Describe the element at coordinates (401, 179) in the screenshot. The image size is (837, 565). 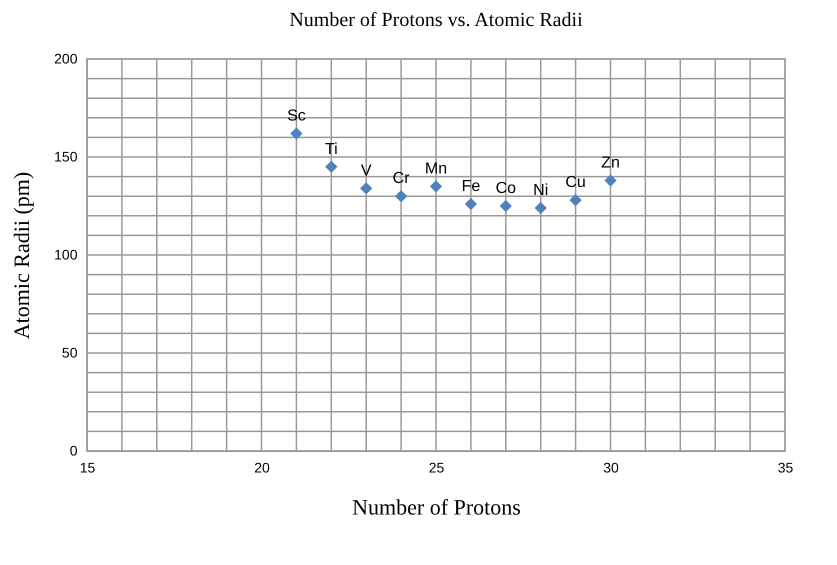
I see `annotation: Cr` at that location.